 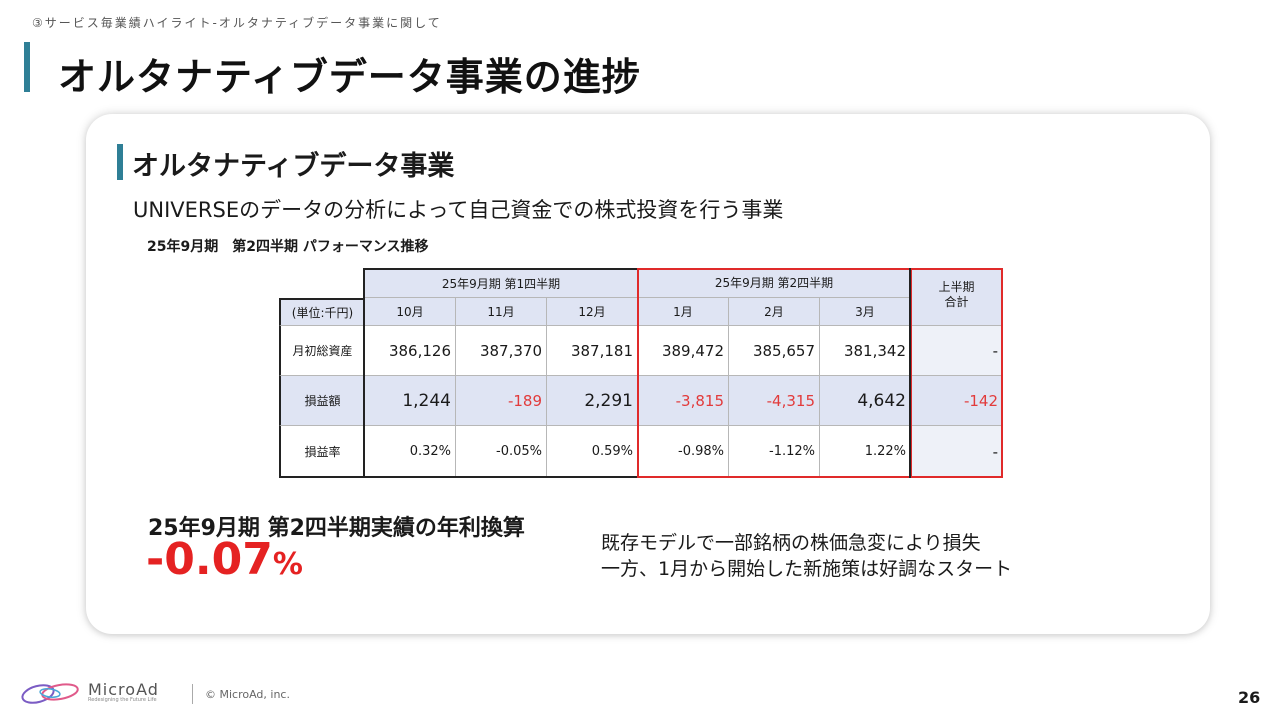 I want to click on table-cell: 0.59%, so click(x=592, y=452).